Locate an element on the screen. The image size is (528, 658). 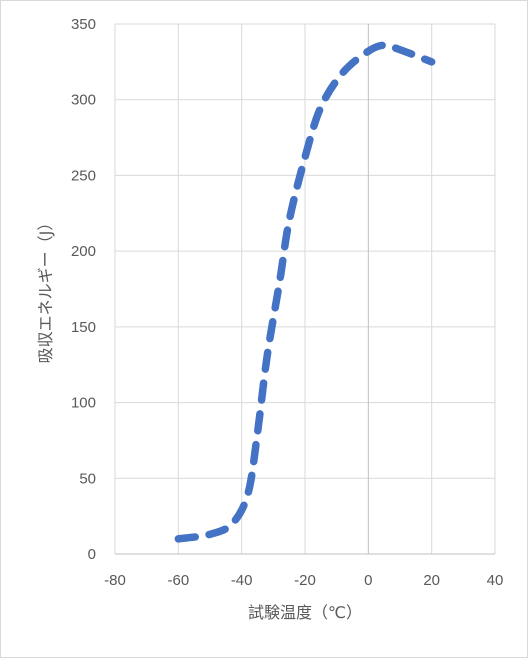
x-tick-label: -40 is located at coordinates (242, 580).